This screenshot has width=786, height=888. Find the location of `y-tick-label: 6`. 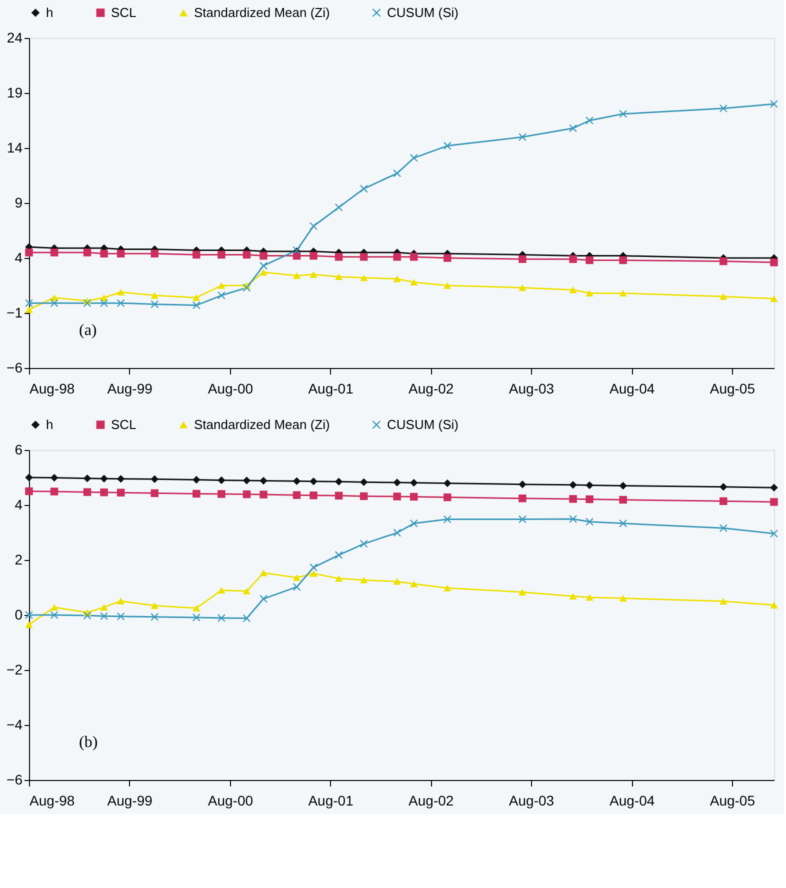

y-tick-label: 6 is located at coordinates (18, 450).